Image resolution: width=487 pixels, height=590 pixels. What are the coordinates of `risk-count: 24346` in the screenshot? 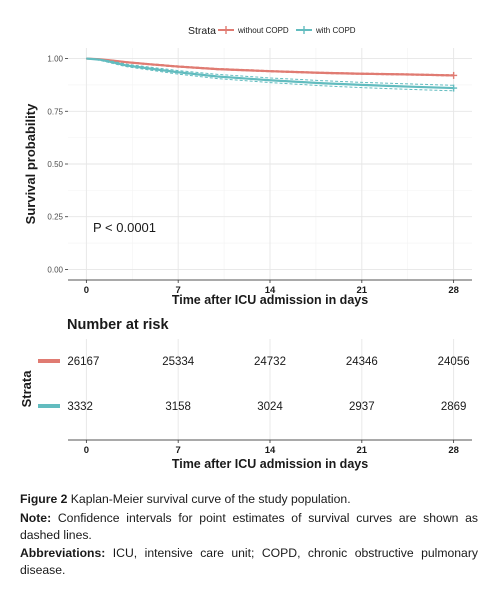 It's located at (362, 362).